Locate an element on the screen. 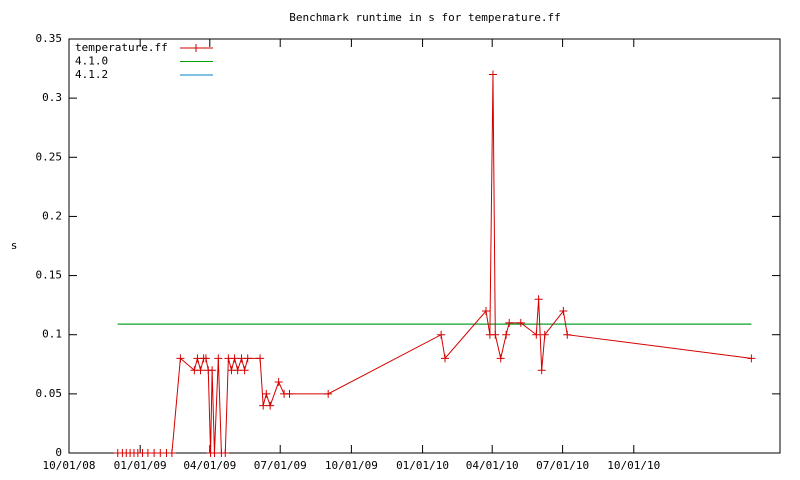  legend-label: 4.1.0 is located at coordinates (91, 61).